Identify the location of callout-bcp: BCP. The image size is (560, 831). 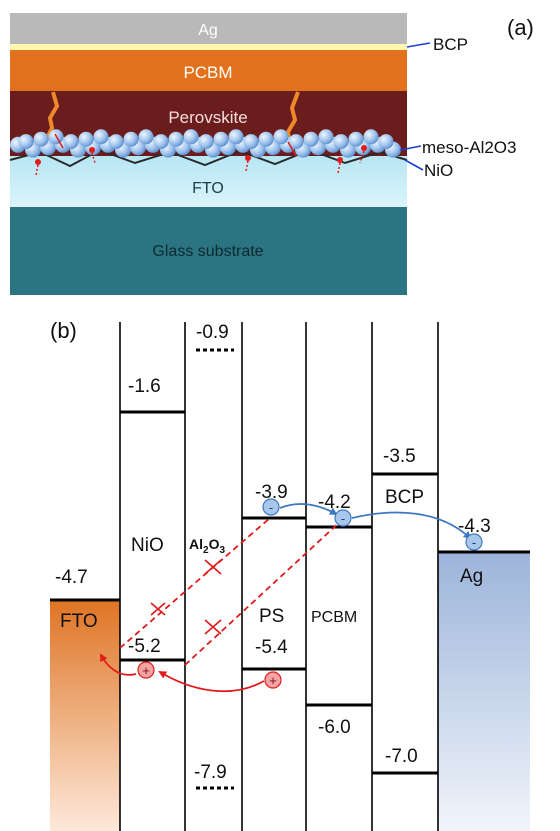
(450, 44).